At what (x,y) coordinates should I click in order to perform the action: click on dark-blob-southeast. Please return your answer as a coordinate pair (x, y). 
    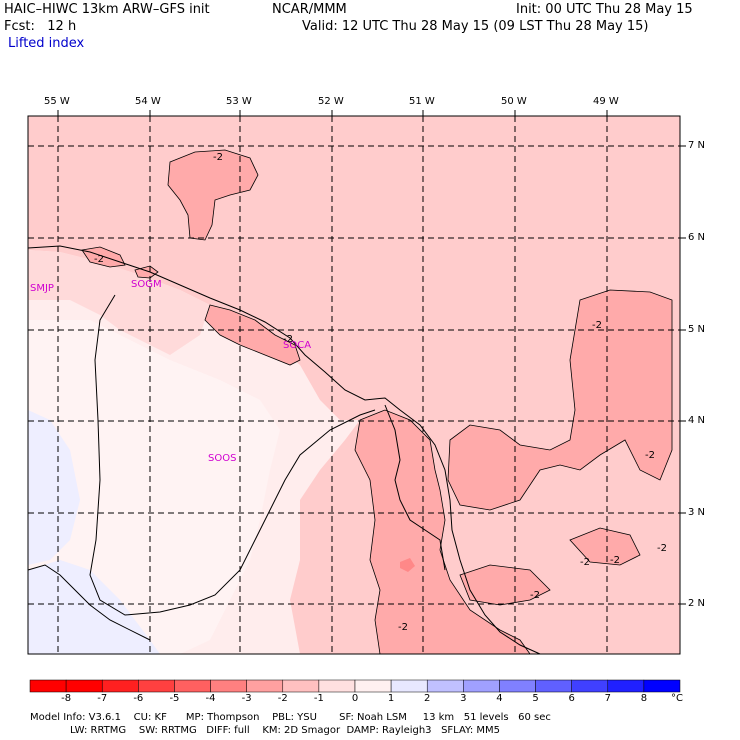
    Looking at the image, I should click on (505, 585).